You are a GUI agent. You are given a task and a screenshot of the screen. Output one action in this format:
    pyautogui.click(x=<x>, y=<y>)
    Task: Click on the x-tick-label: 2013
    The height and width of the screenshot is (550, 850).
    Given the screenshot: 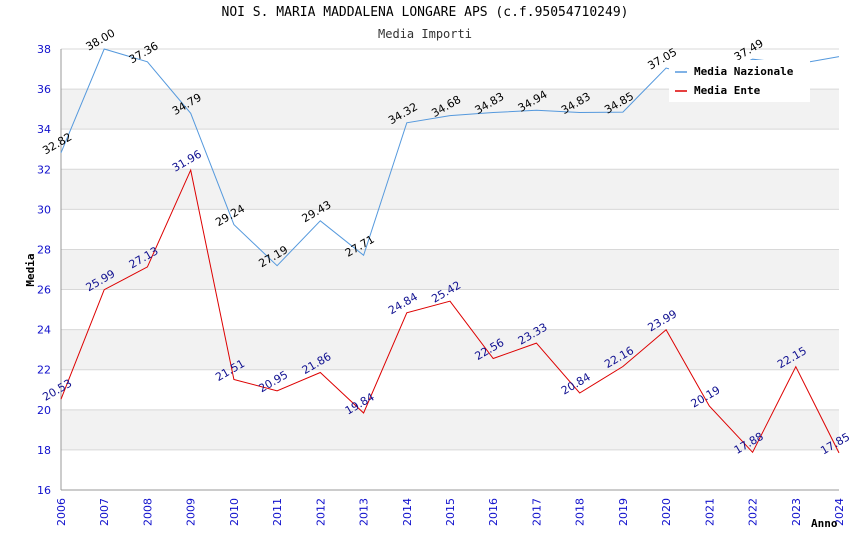 What is the action you would take?
    pyautogui.click(x=364, y=512)
    